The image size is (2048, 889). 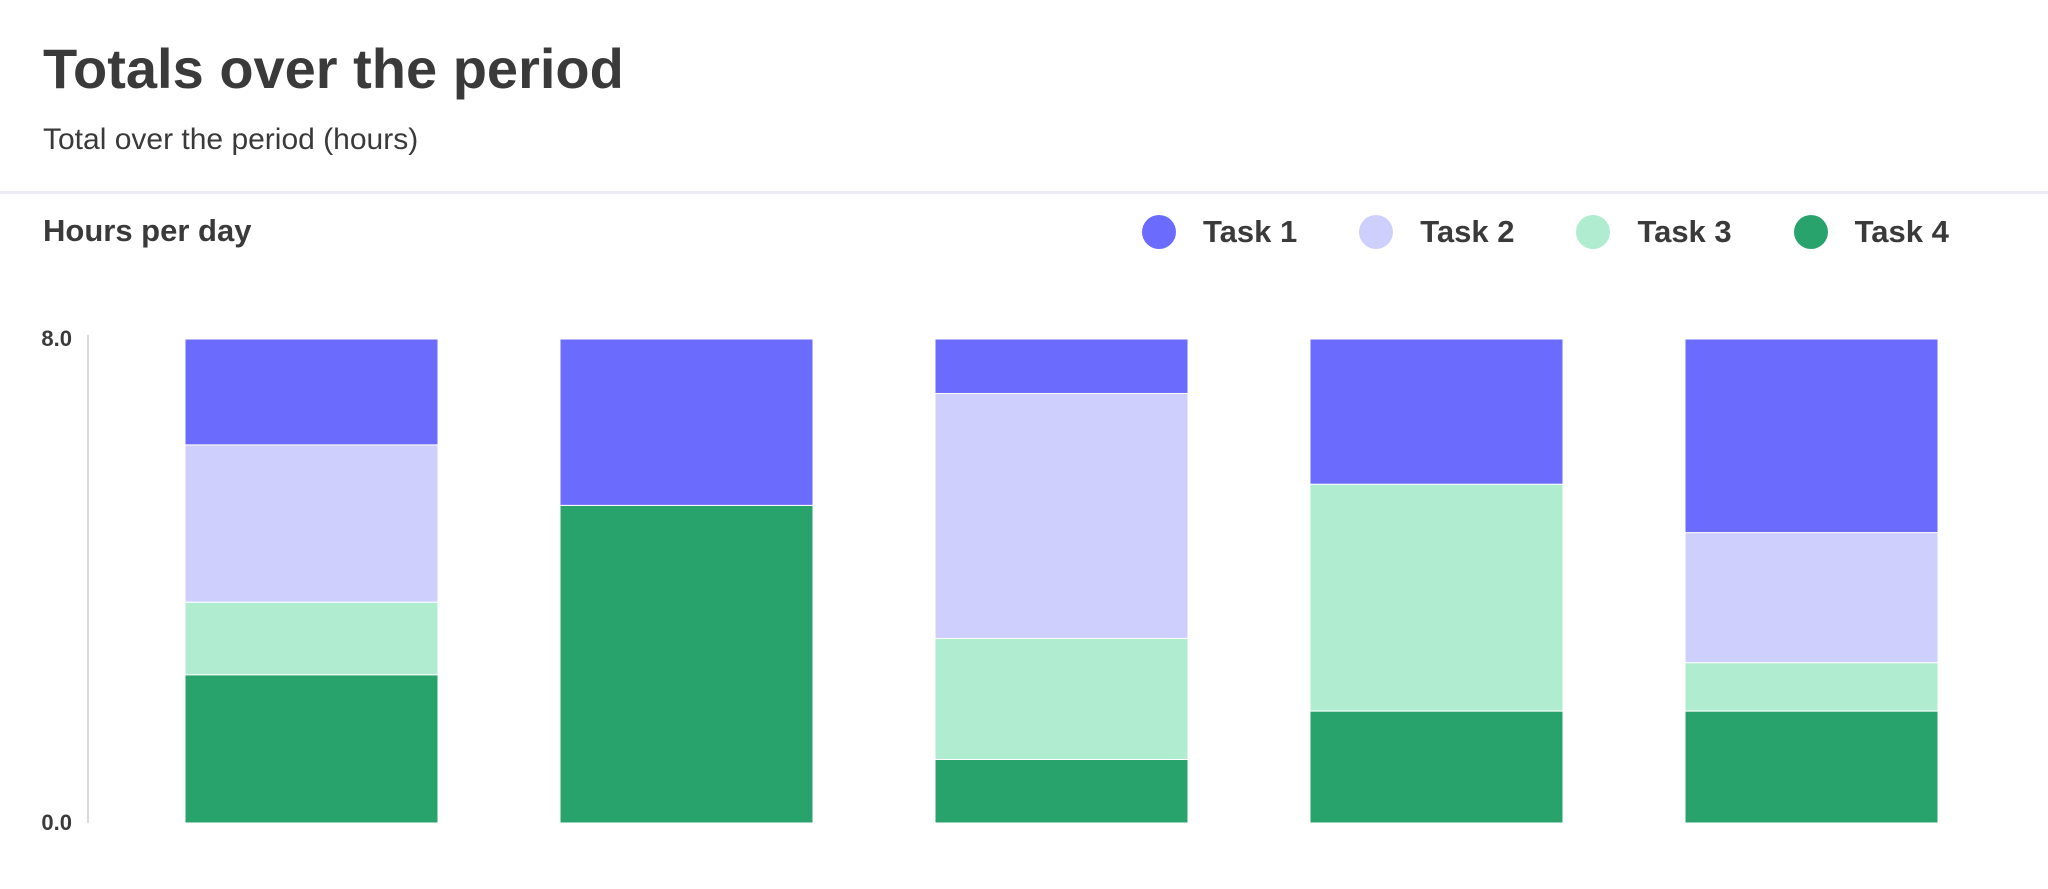 I want to click on chart-heading: Hours per day, so click(x=147, y=230).